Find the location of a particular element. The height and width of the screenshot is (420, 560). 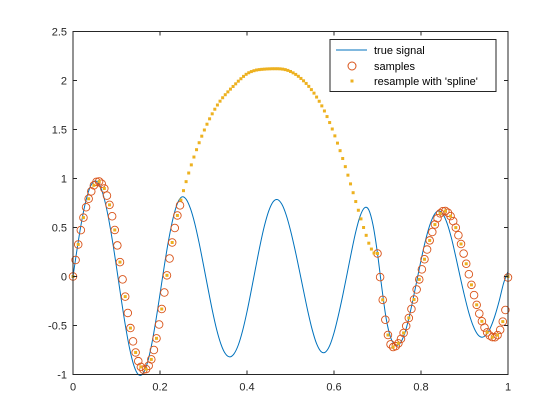

legend-box is located at coordinates (413, 65).